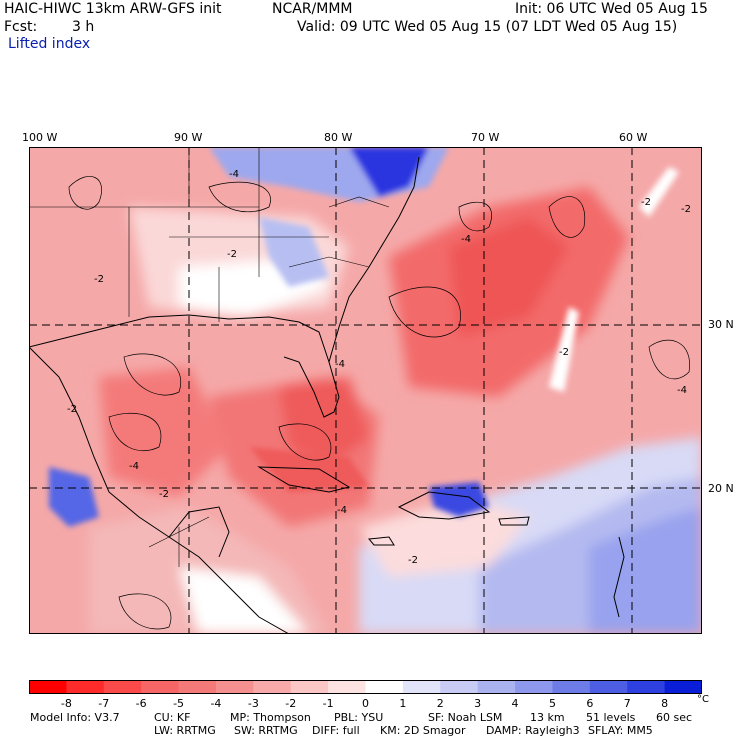 The width and height of the screenshot is (740, 740). Describe the element at coordinates (141, 703) in the screenshot. I see `colorbar-label: -6` at that location.